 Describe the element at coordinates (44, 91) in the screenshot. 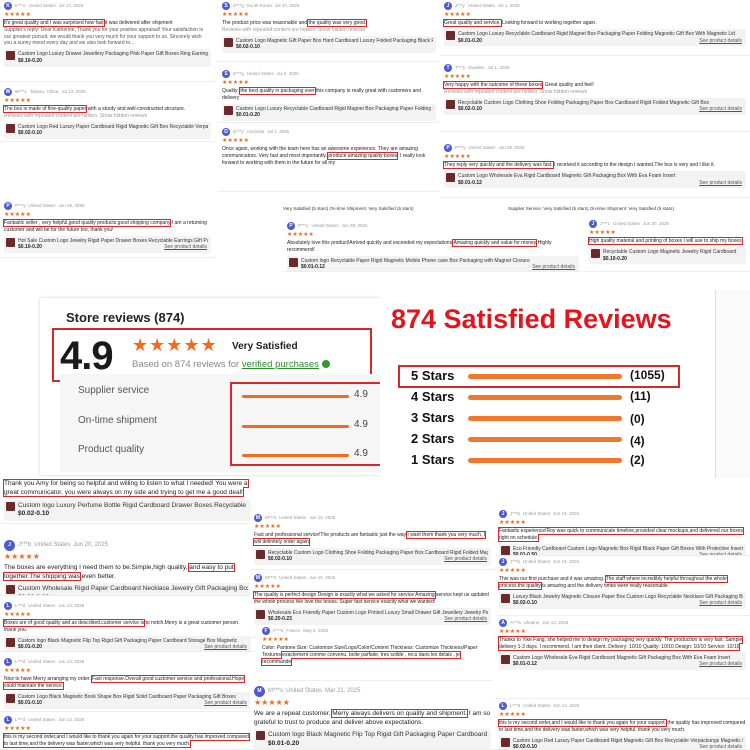

I see `reviewer-country: Taiwan, China` at that location.